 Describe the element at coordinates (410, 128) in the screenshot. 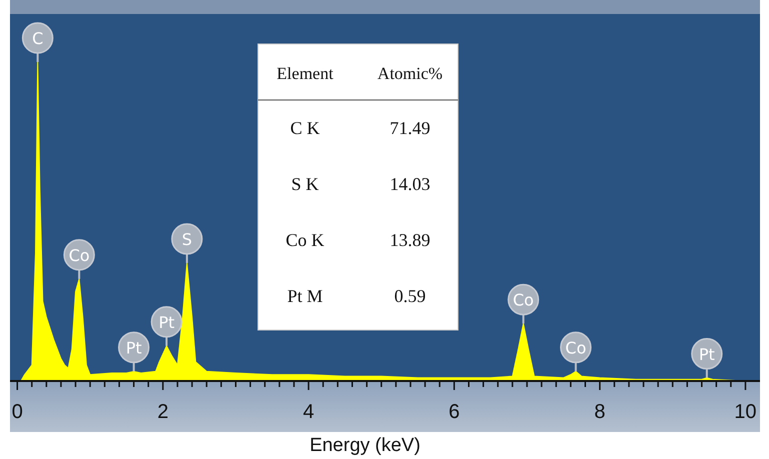

I see `annotation: 71.49` at that location.